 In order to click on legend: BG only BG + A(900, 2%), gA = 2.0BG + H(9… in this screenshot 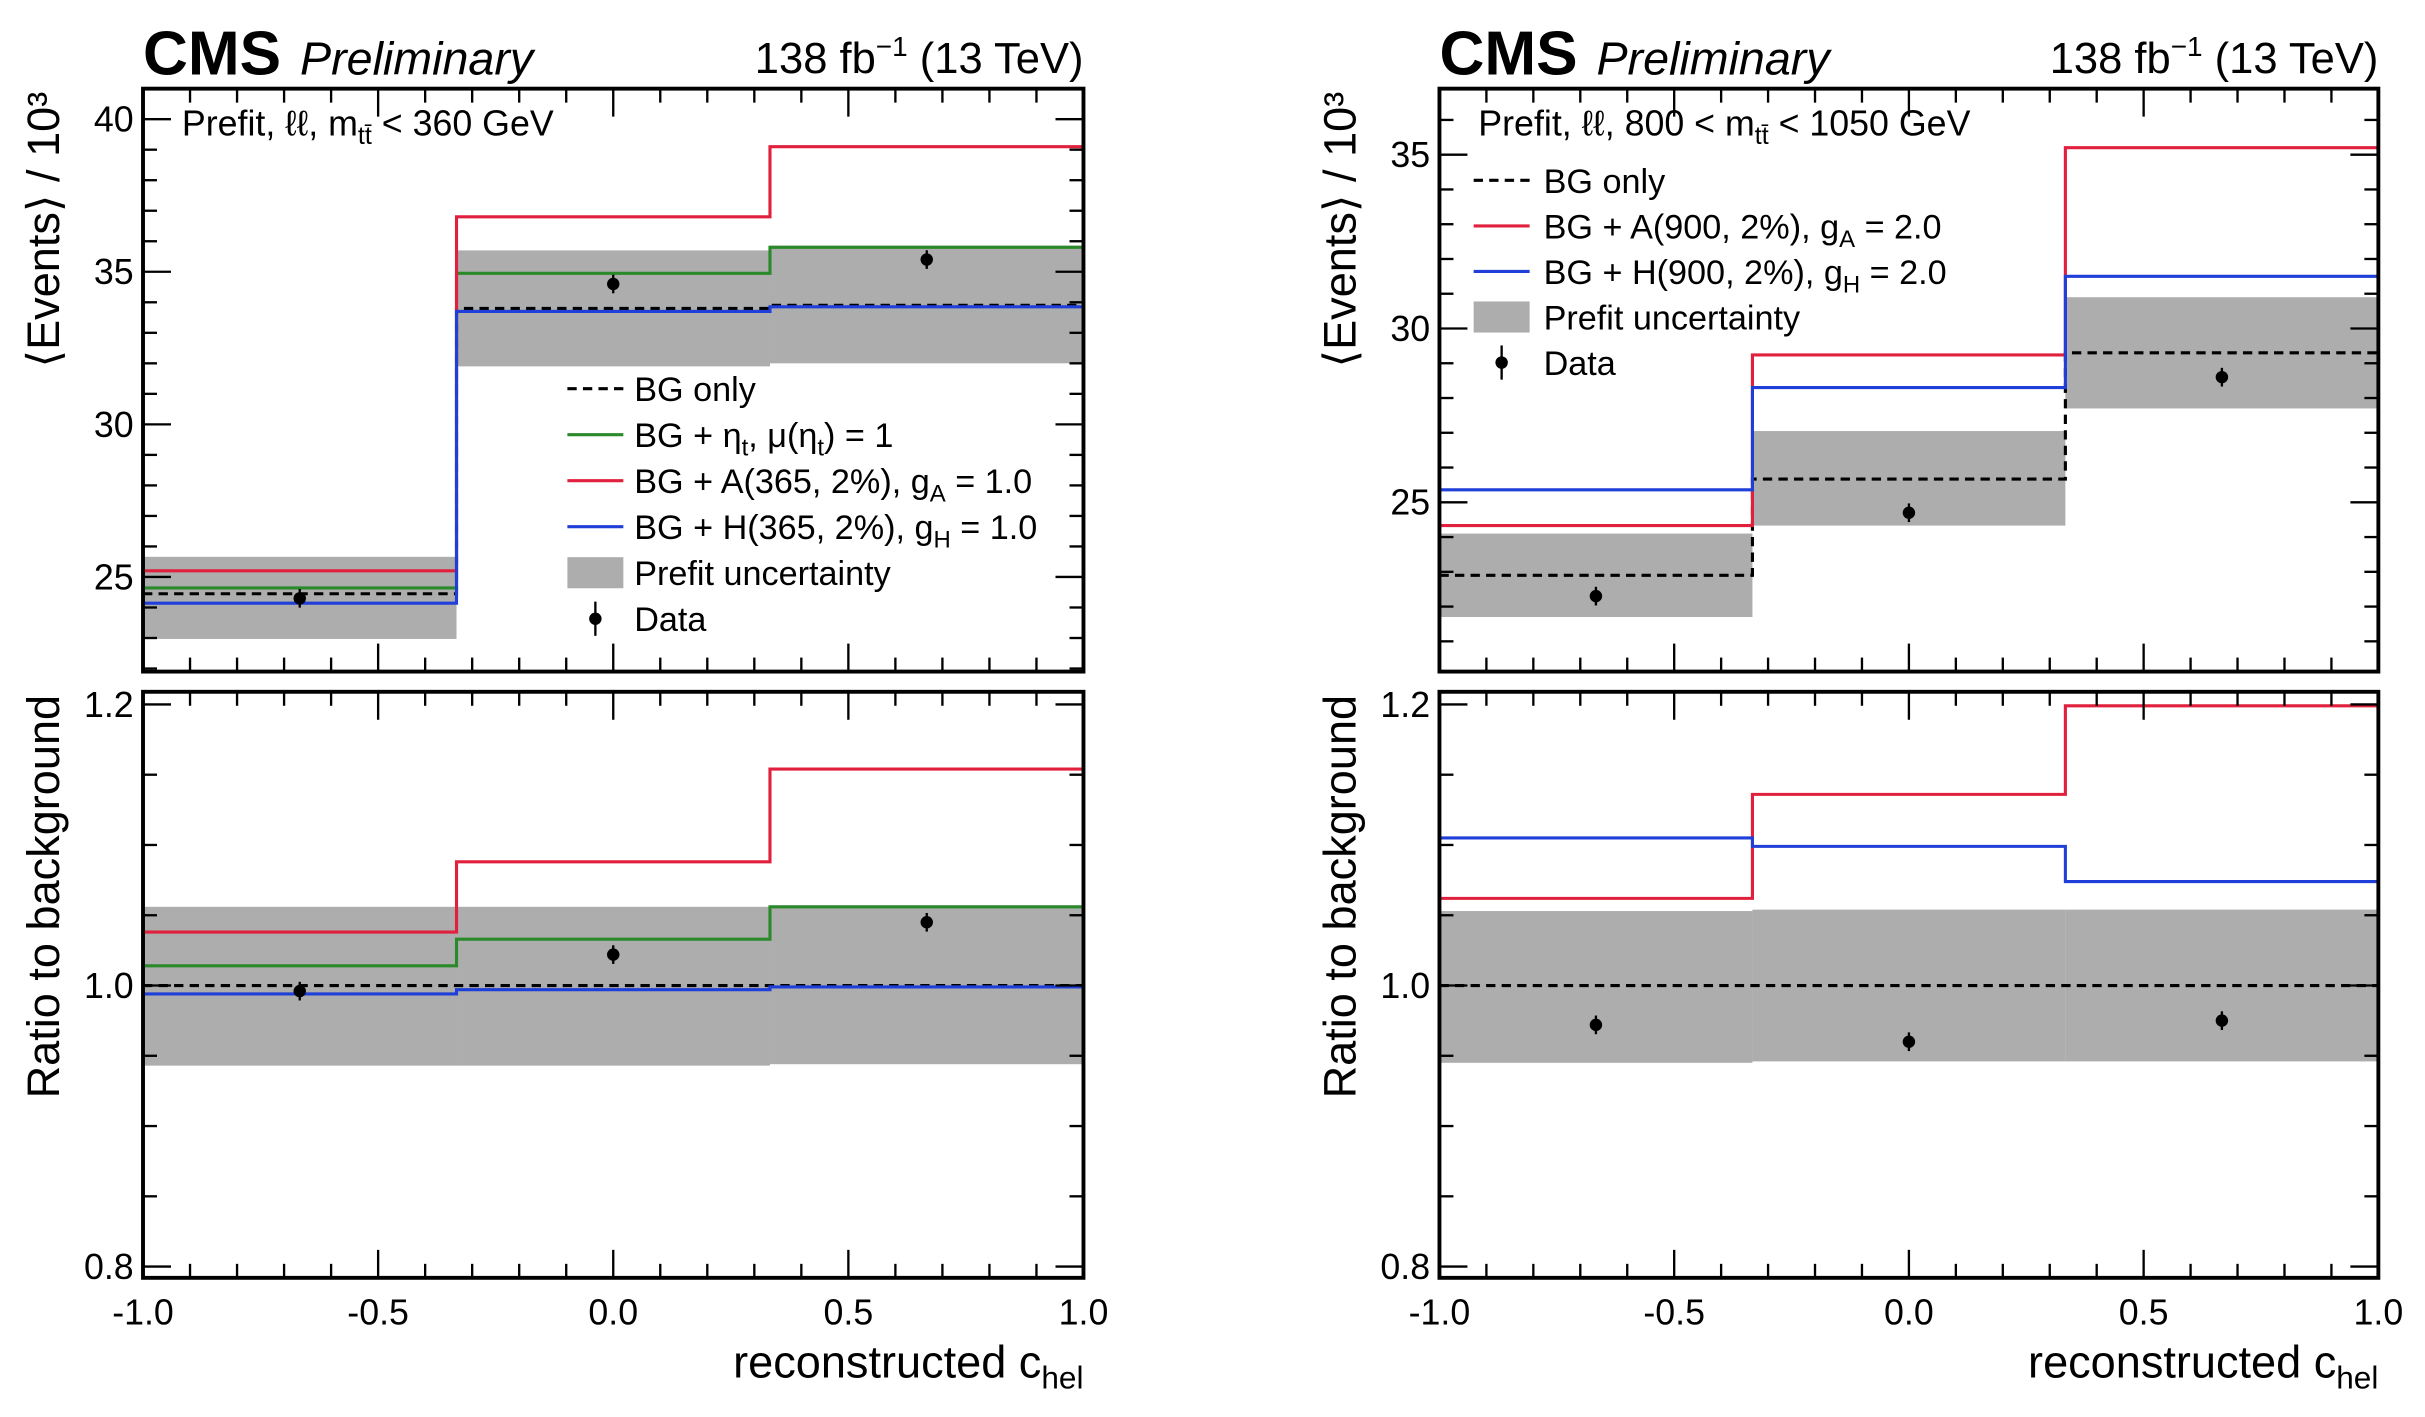, I will do `click(1710, 273)`.